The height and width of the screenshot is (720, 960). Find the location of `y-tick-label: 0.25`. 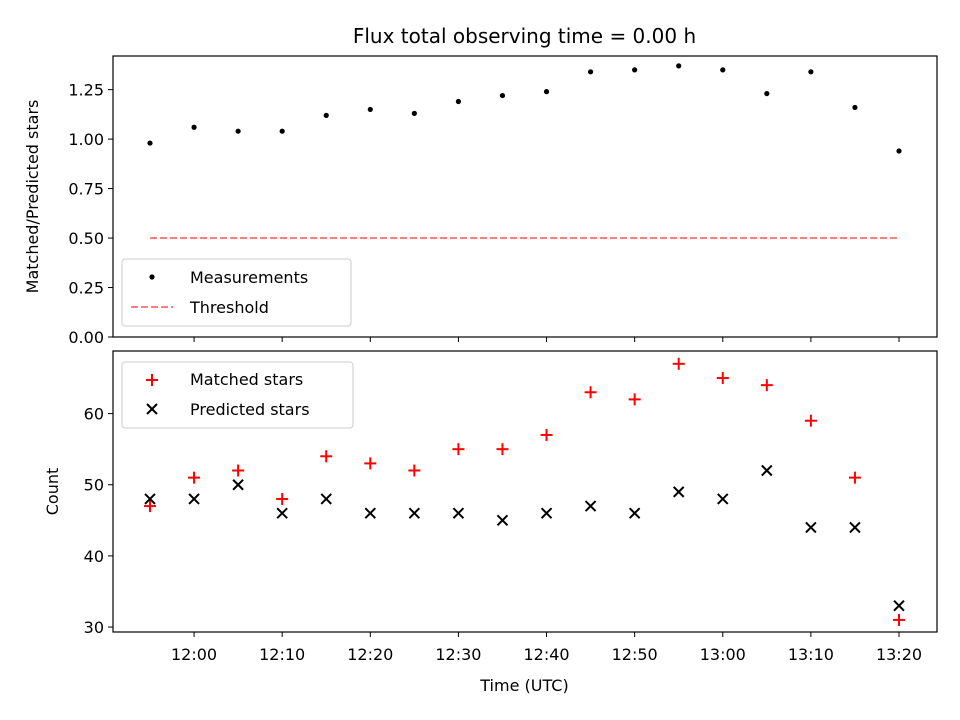

y-tick-label: 0.25 is located at coordinates (86, 288).